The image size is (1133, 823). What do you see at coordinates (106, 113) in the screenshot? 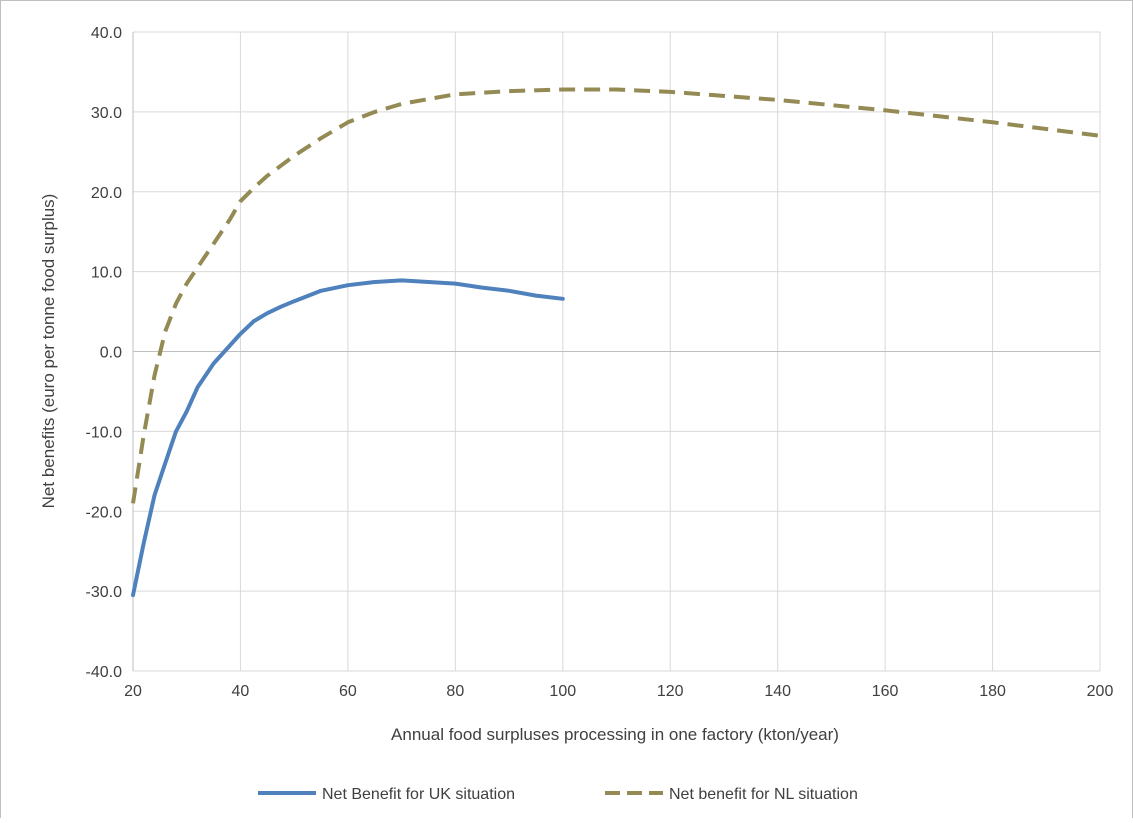
I see `y-tick-label: 30.0` at bounding box center [106, 113].